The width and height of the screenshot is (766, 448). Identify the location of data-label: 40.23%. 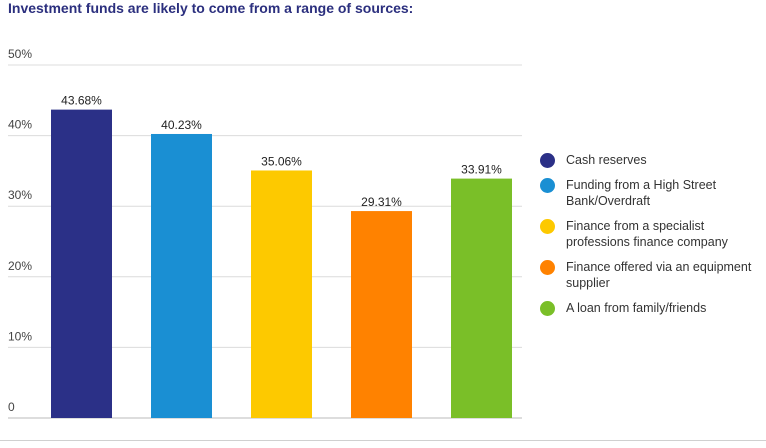
(181, 125).